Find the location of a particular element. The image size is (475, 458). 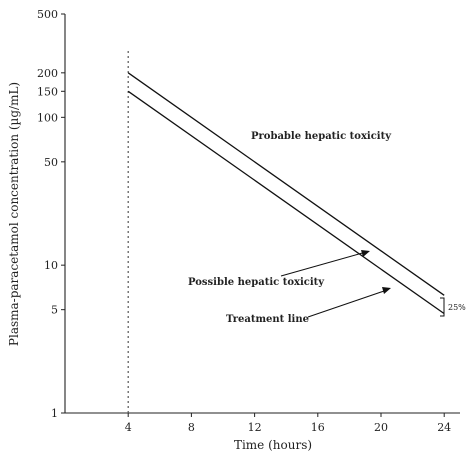

y-tick-label: 50 is located at coordinates (51, 162).